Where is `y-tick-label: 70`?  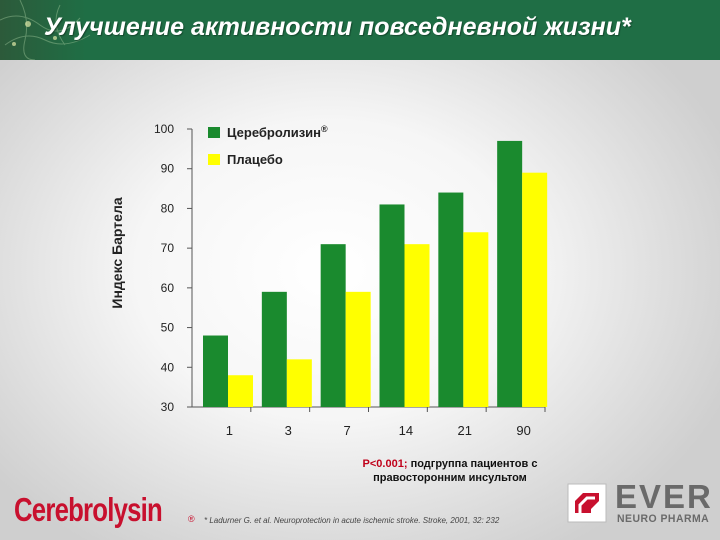
y-tick-label: 70 is located at coordinates (168, 248).